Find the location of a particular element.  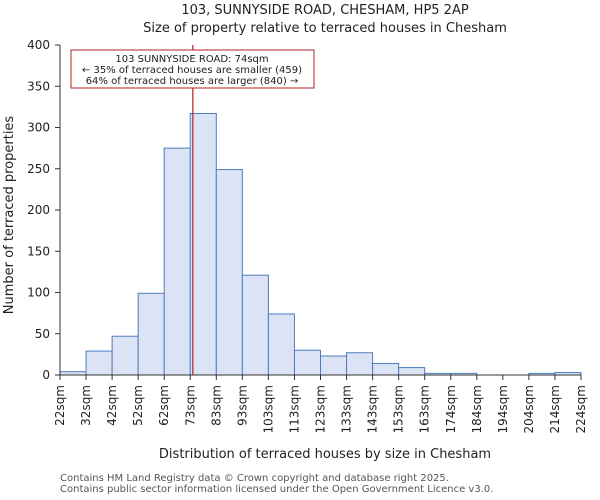

bar-62sqm is located at coordinates (177, 261).